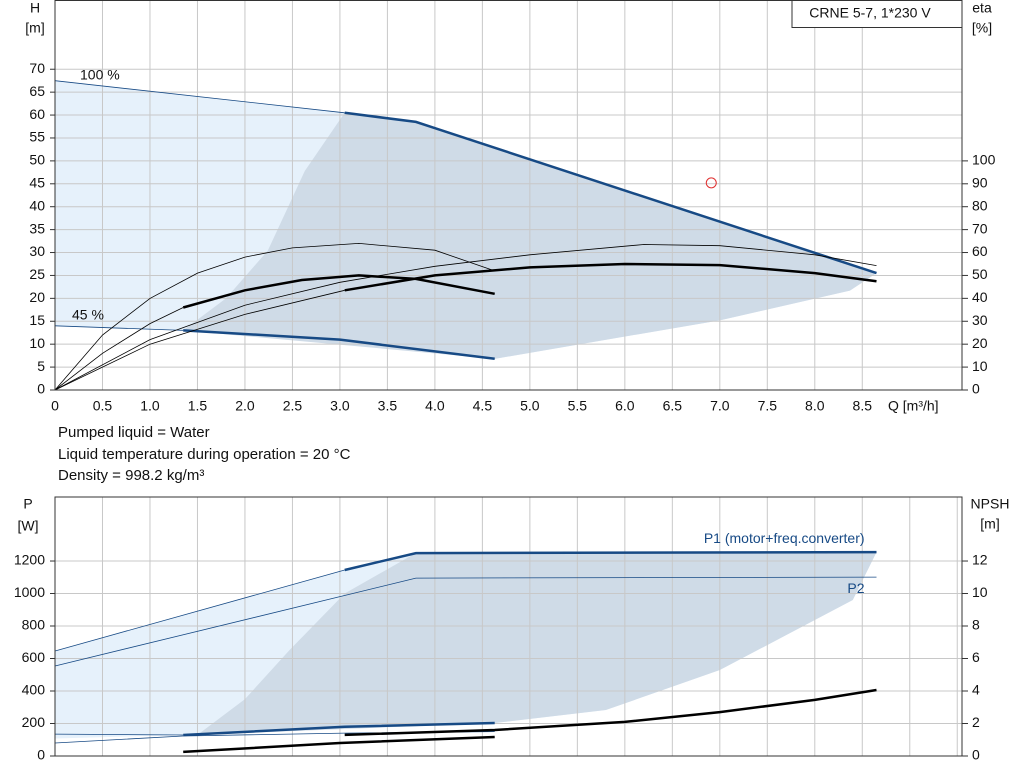  I want to click on y2-tick-label: 50, so click(980, 274).